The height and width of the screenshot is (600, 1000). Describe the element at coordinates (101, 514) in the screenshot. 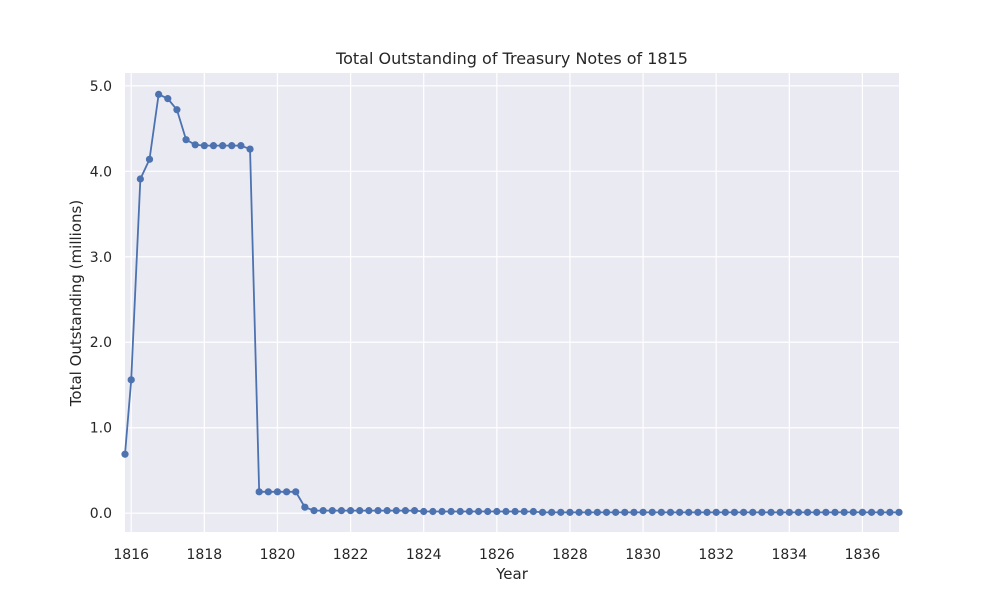

I see `y-tick-label: 0.0` at that location.